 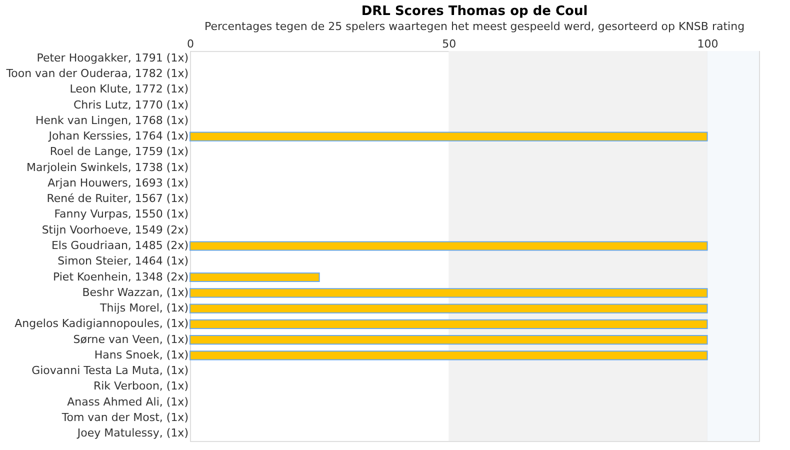 What do you see at coordinates (129, 89) in the screenshot?
I see `y-tick-label: Leon Klute, 1772 (1x)` at bounding box center [129, 89].